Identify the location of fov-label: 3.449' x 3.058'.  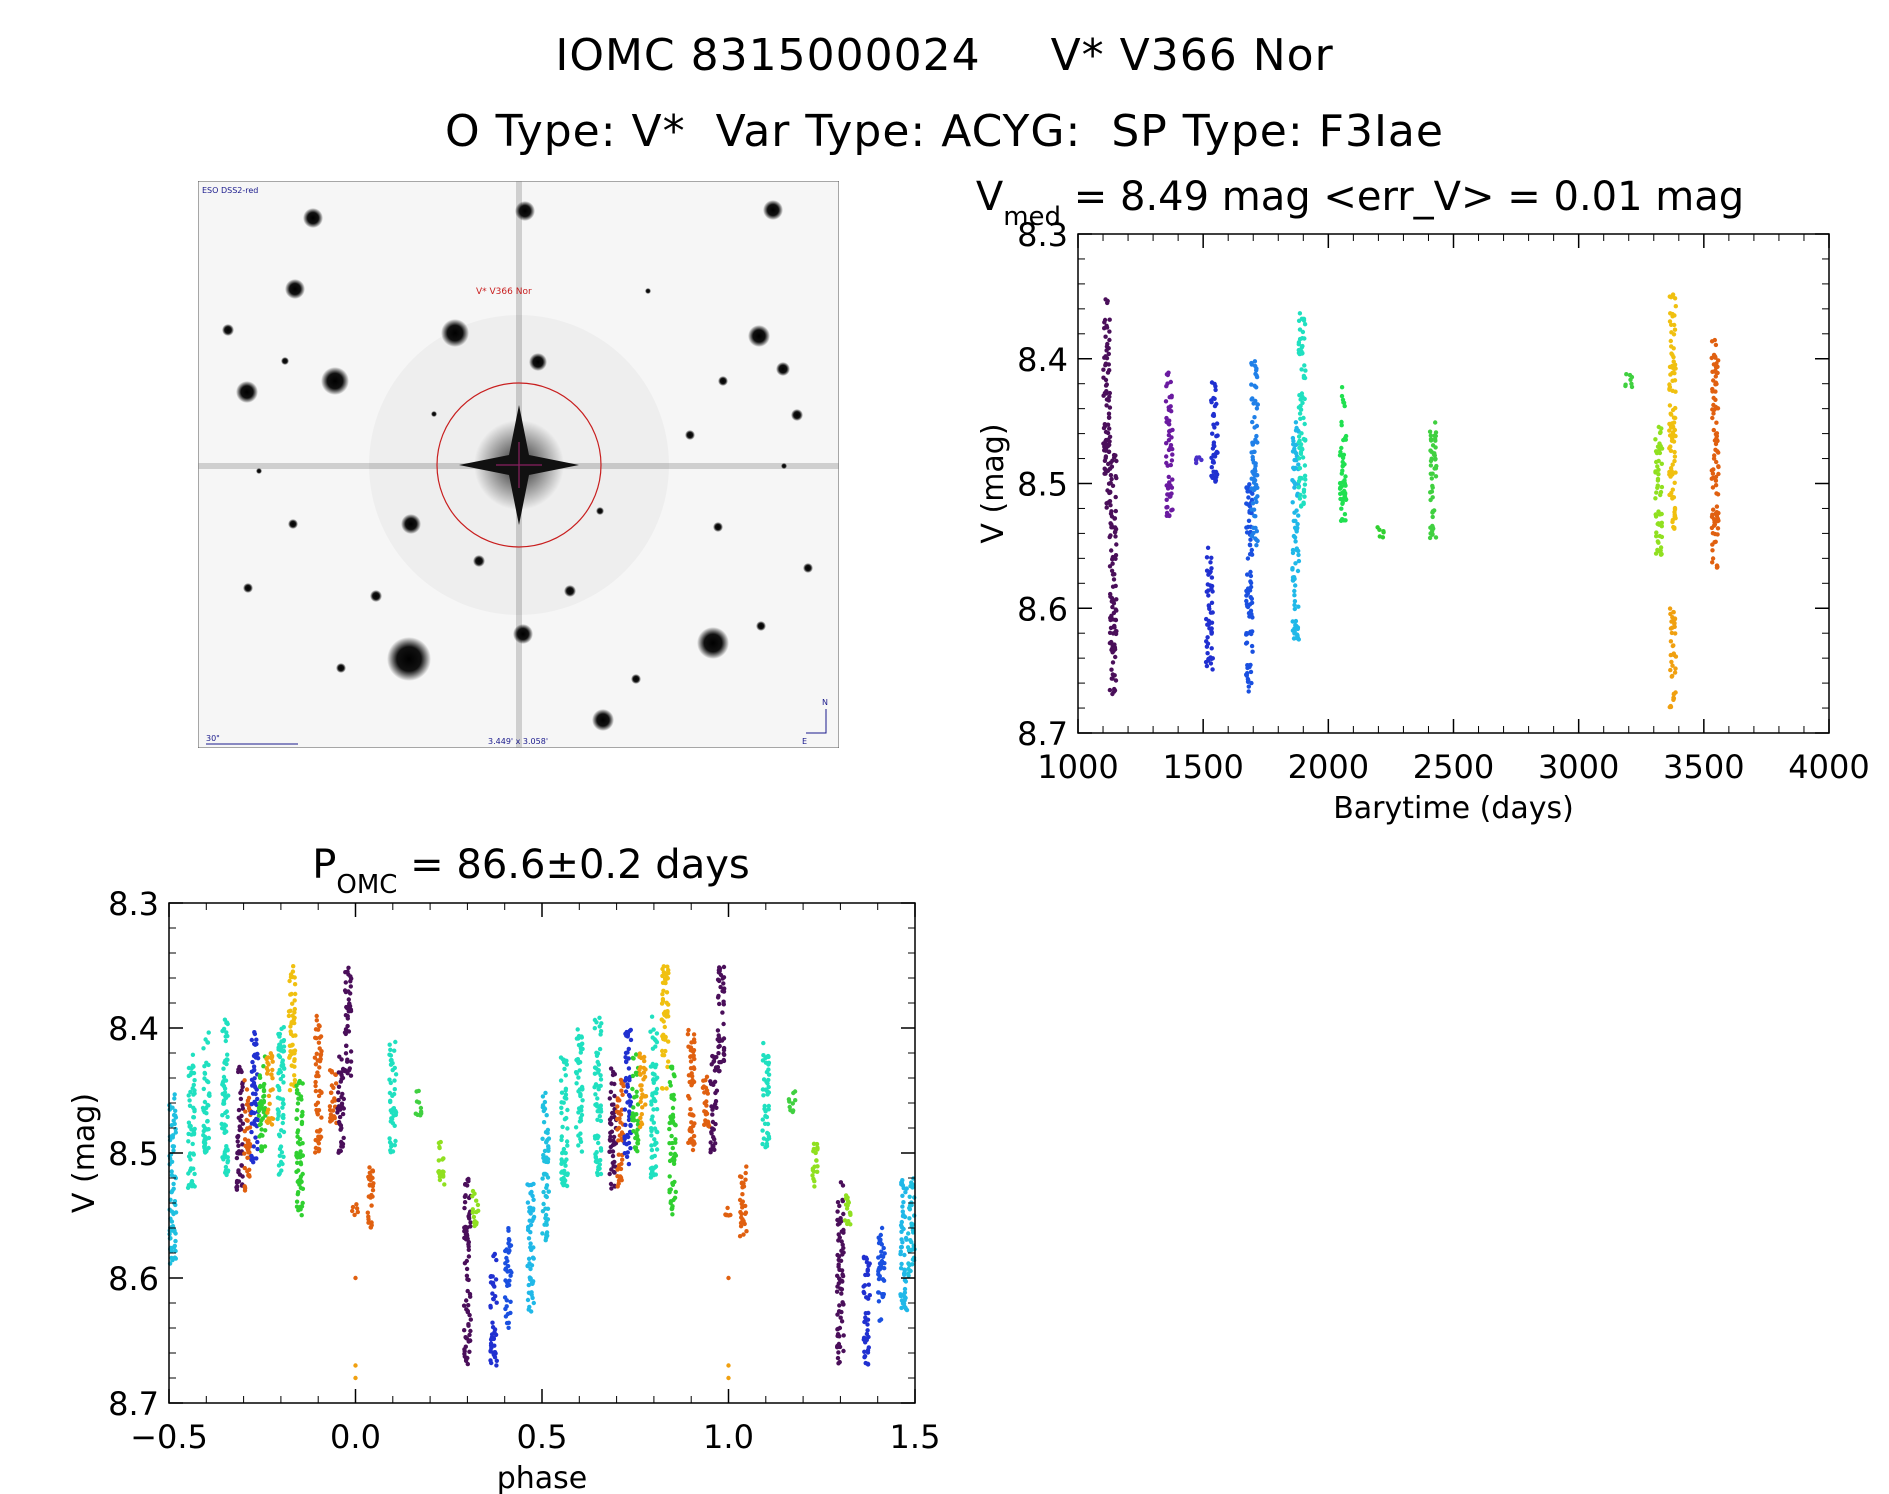
(518, 741).